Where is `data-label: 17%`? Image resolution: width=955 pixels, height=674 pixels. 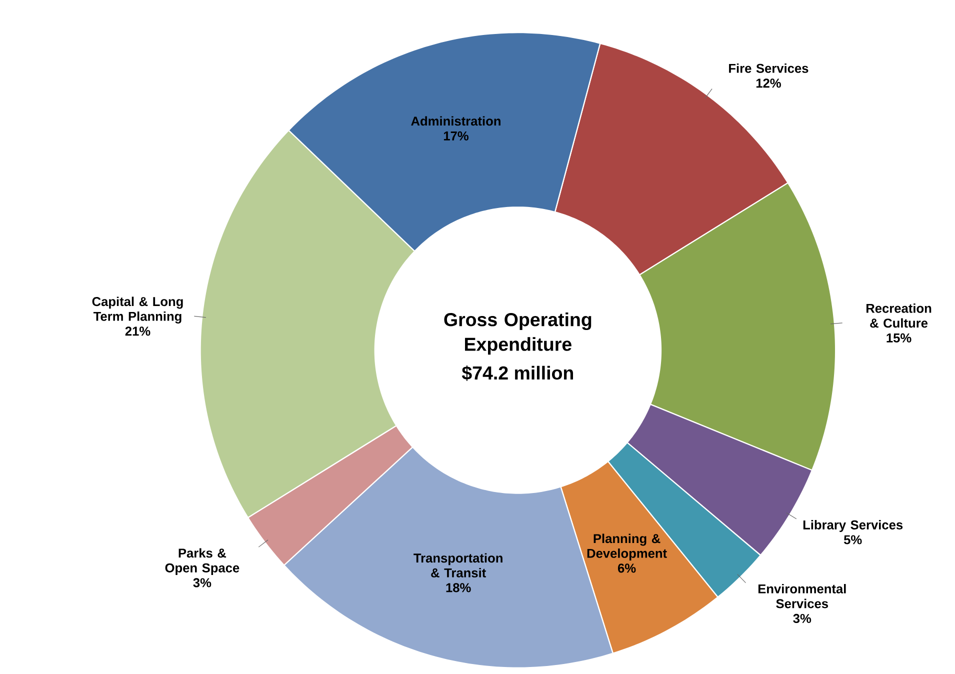 data-label: 17% is located at coordinates (456, 136).